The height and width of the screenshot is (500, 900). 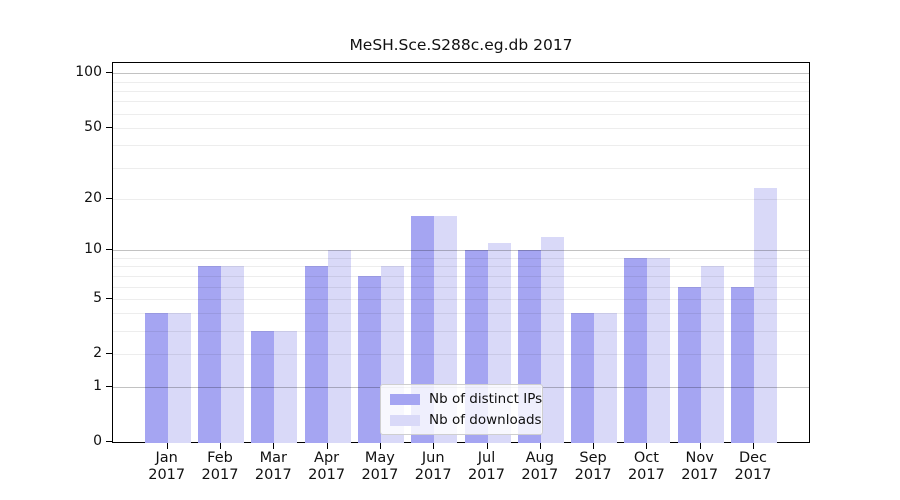 I want to click on x-tick-apr, so click(x=327, y=446).